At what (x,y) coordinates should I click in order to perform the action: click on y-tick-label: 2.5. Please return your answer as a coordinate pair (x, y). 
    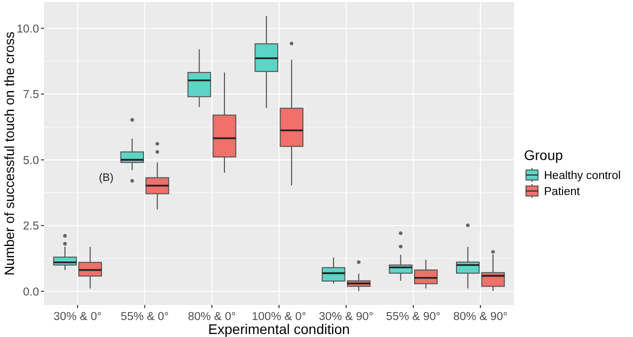
    Looking at the image, I should click on (31, 226).